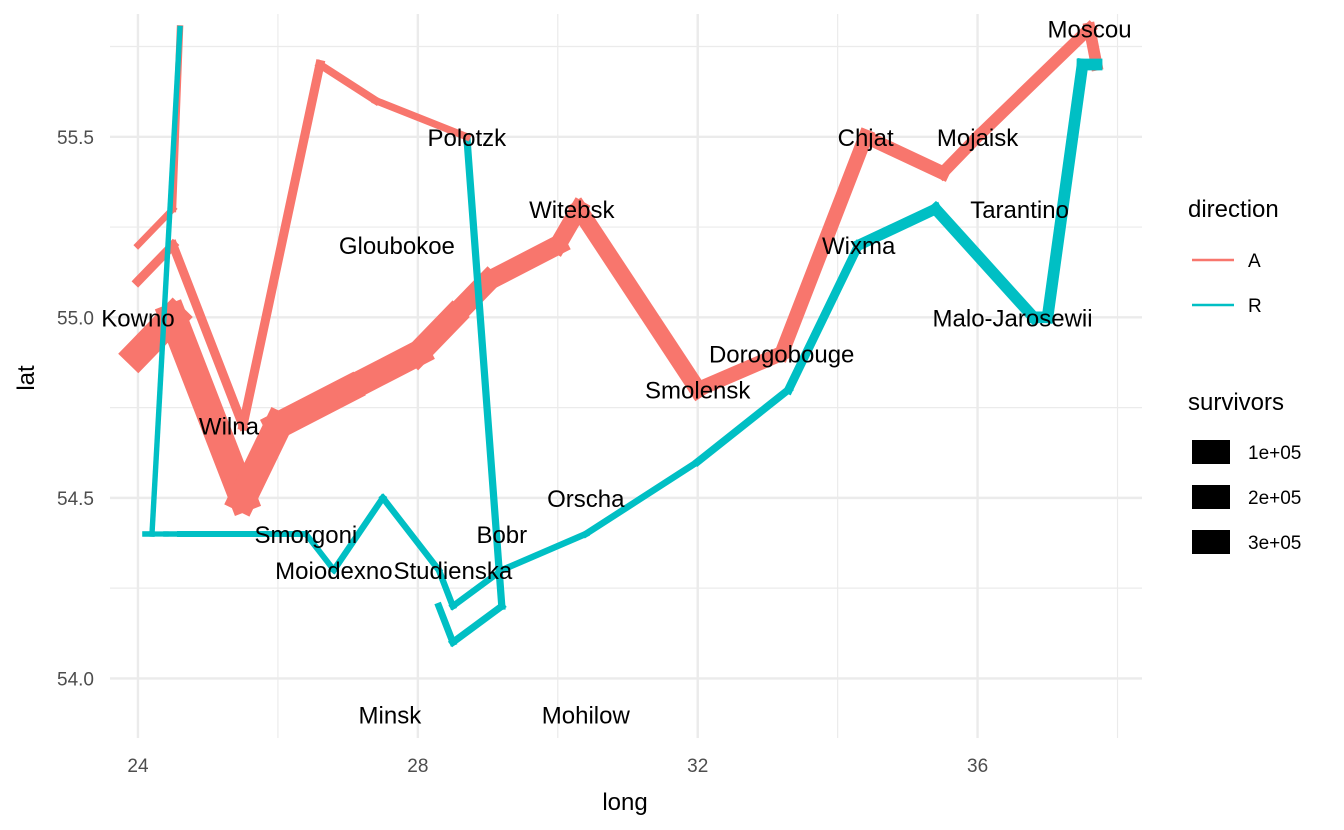 The image size is (1344, 830). Describe the element at coordinates (75, 318) in the screenshot. I see `y-tick-label: 55.0` at that location.